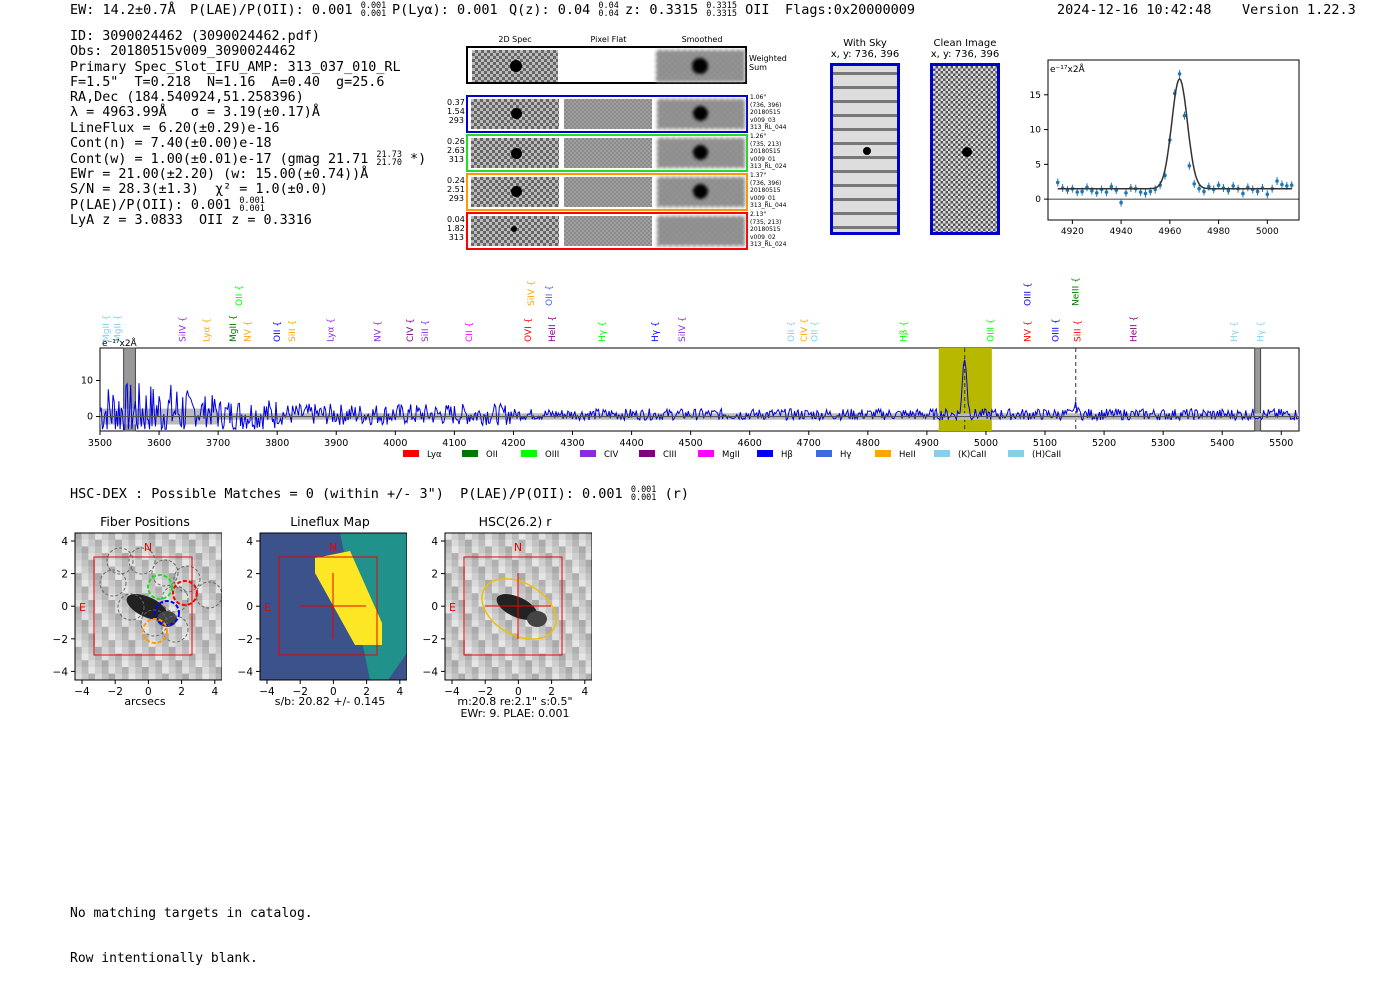  I want to click on info-plae: P(LAE)/P(OII): 0.001 0.001 0.001, so click(167, 205).